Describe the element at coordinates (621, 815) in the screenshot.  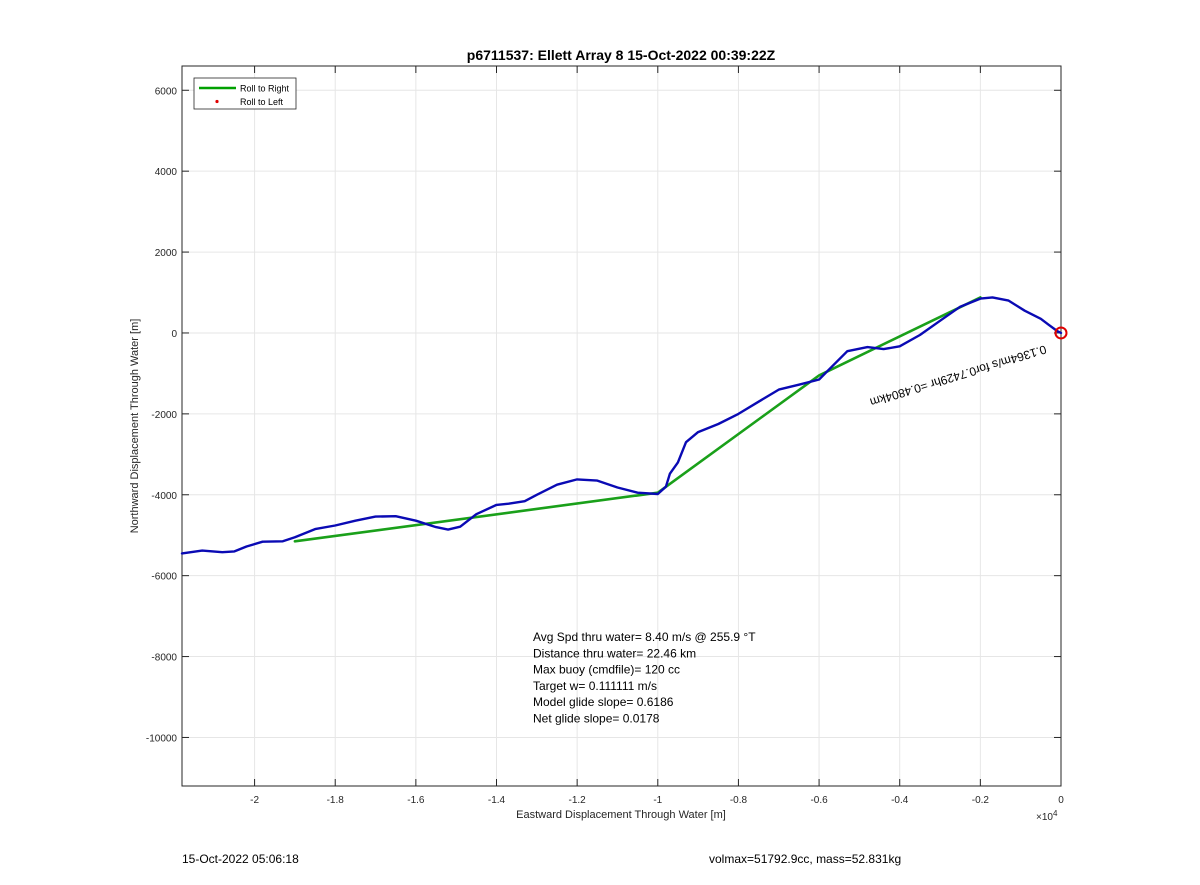
I see `x-axis-label: Eastward Displacement Through Water [m]` at that location.